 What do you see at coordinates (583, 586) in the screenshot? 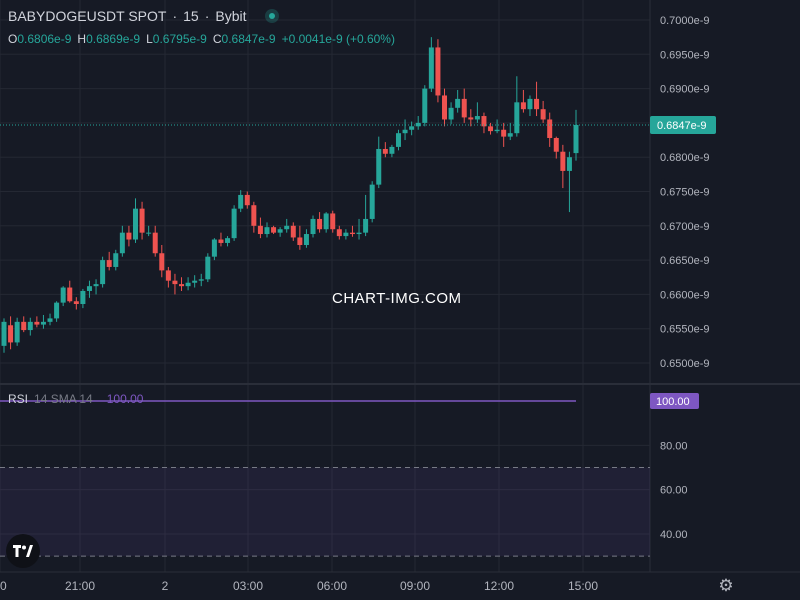
I see `time-tick-label: 15:00` at bounding box center [583, 586].